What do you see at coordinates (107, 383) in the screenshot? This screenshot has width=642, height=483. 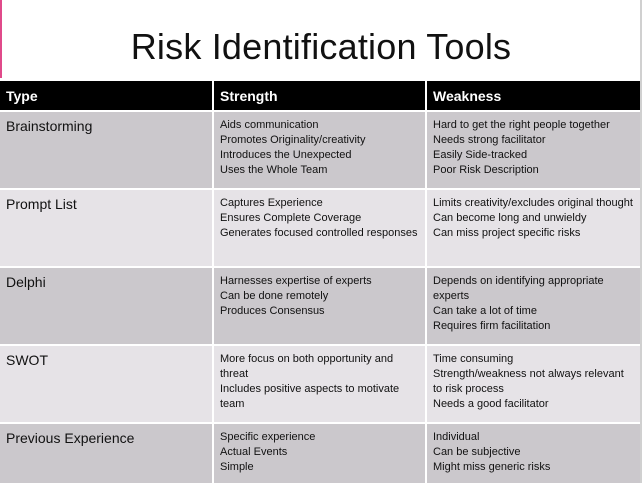 I see `row-type: SWOT` at bounding box center [107, 383].